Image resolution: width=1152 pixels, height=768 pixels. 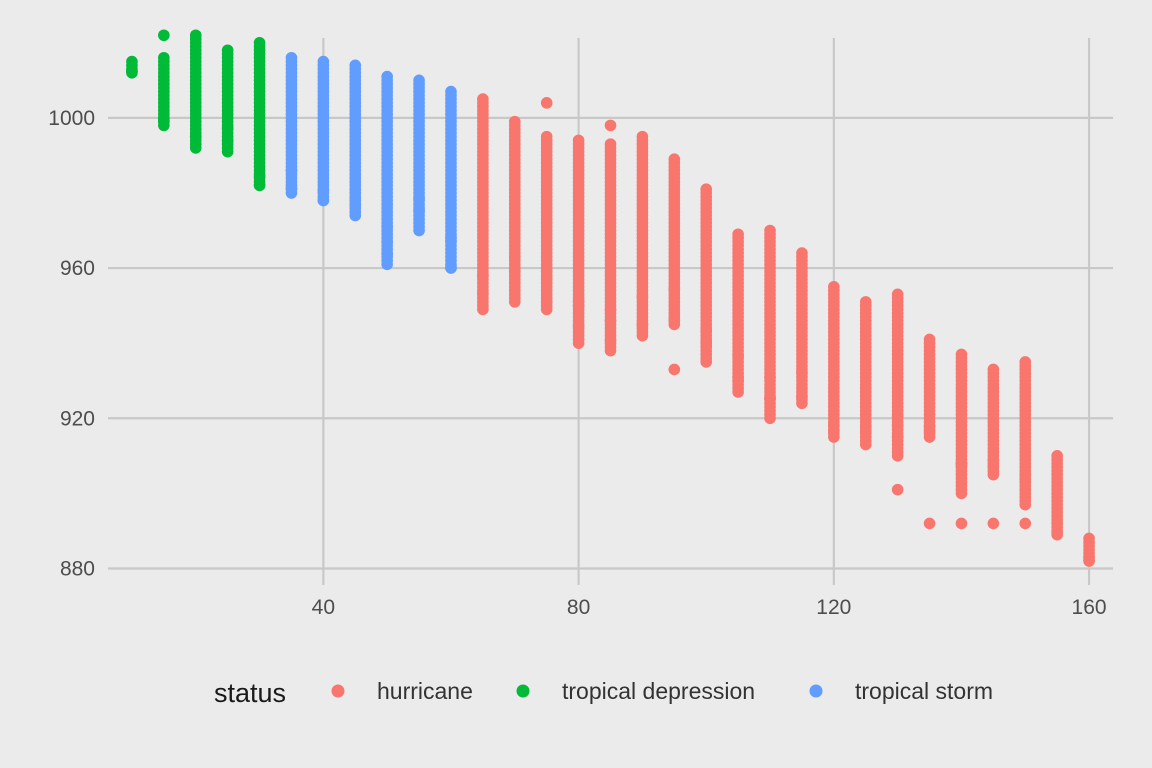 I want to click on legend-label: hurricane, so click(x=425, y=691).